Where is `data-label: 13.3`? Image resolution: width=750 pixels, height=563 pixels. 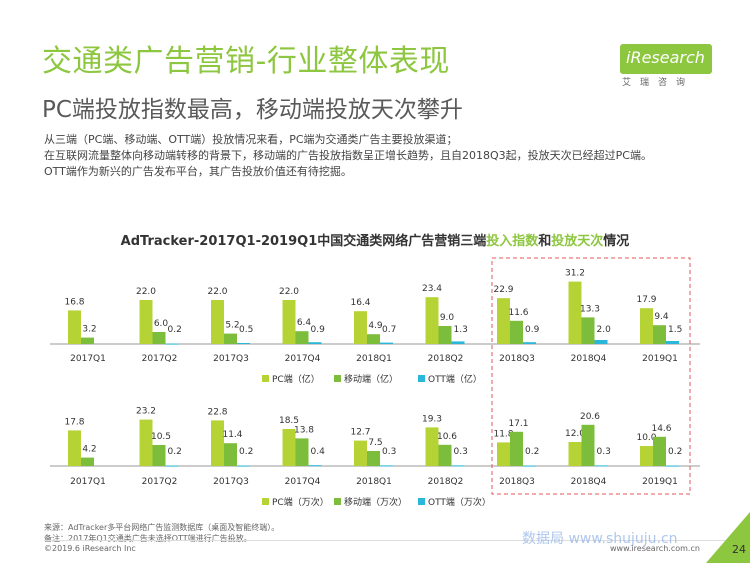 data-label: 13.3 is located at coordinates (590, 309).